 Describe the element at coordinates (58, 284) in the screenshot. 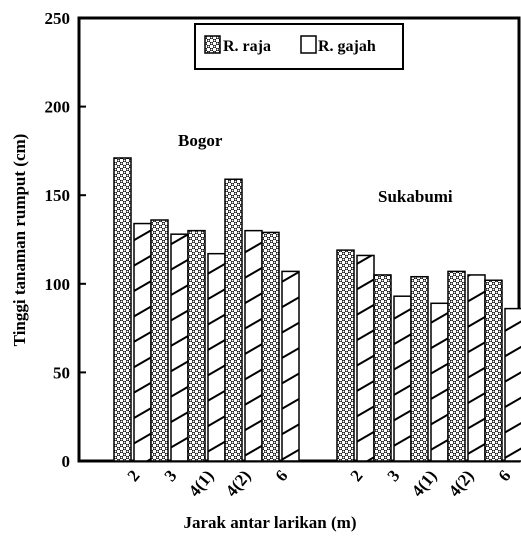

I see `y-tick-label: 100` at that location.